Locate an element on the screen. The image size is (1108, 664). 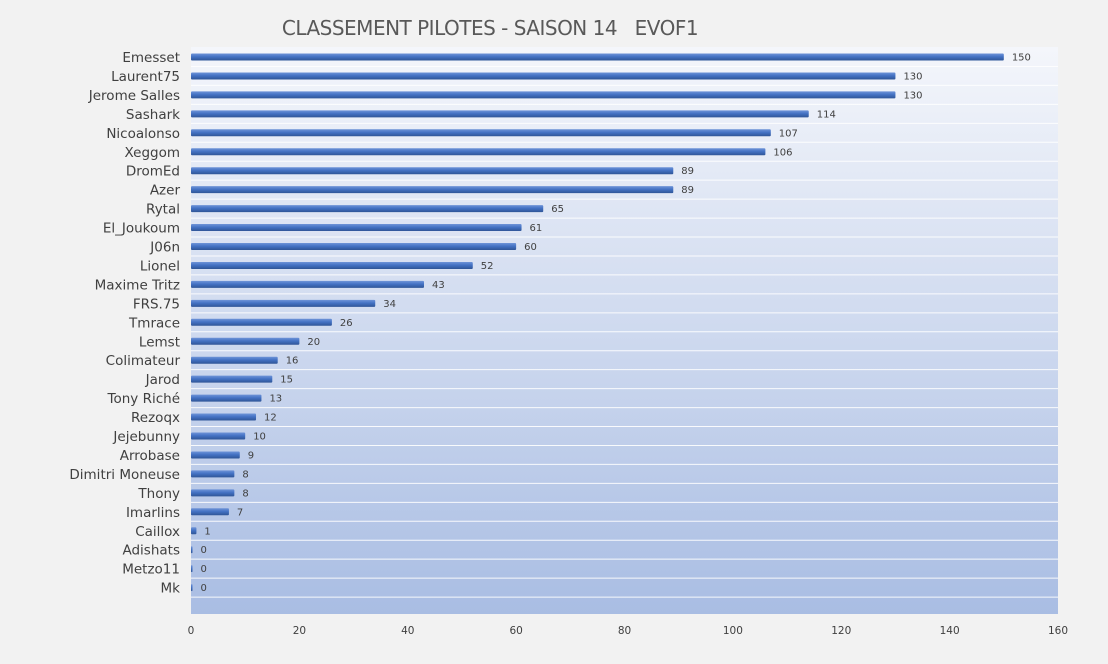
data-label: 107 is located at coordinates (788, 133).